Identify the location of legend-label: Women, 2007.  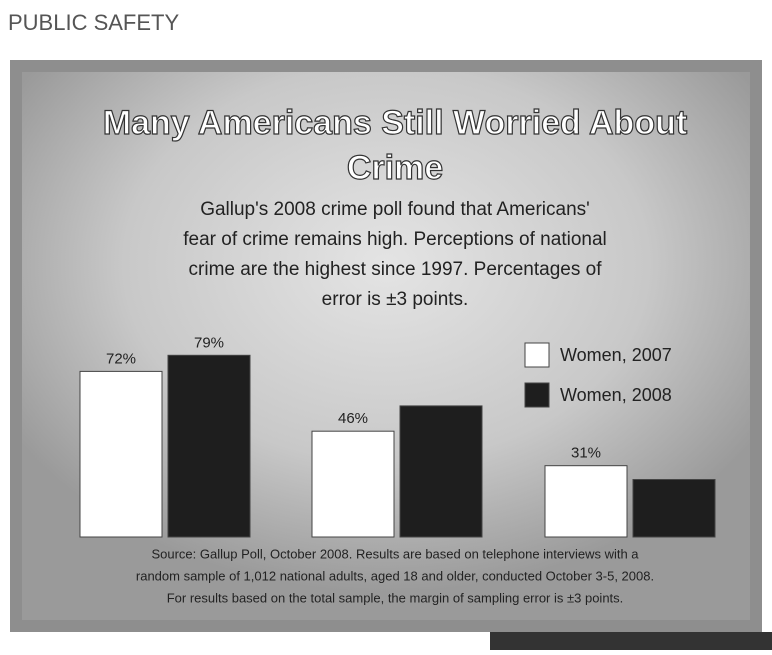
(616, 355).